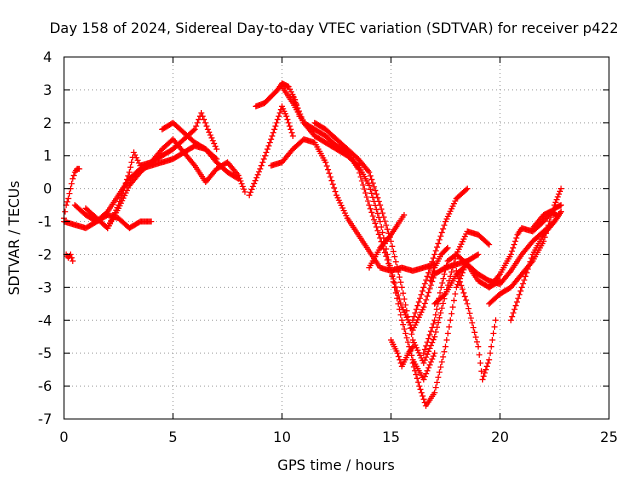  Describe the element at coordinates (47, 58) in the screenshot. I see `y-tick-label: 4` at that location.